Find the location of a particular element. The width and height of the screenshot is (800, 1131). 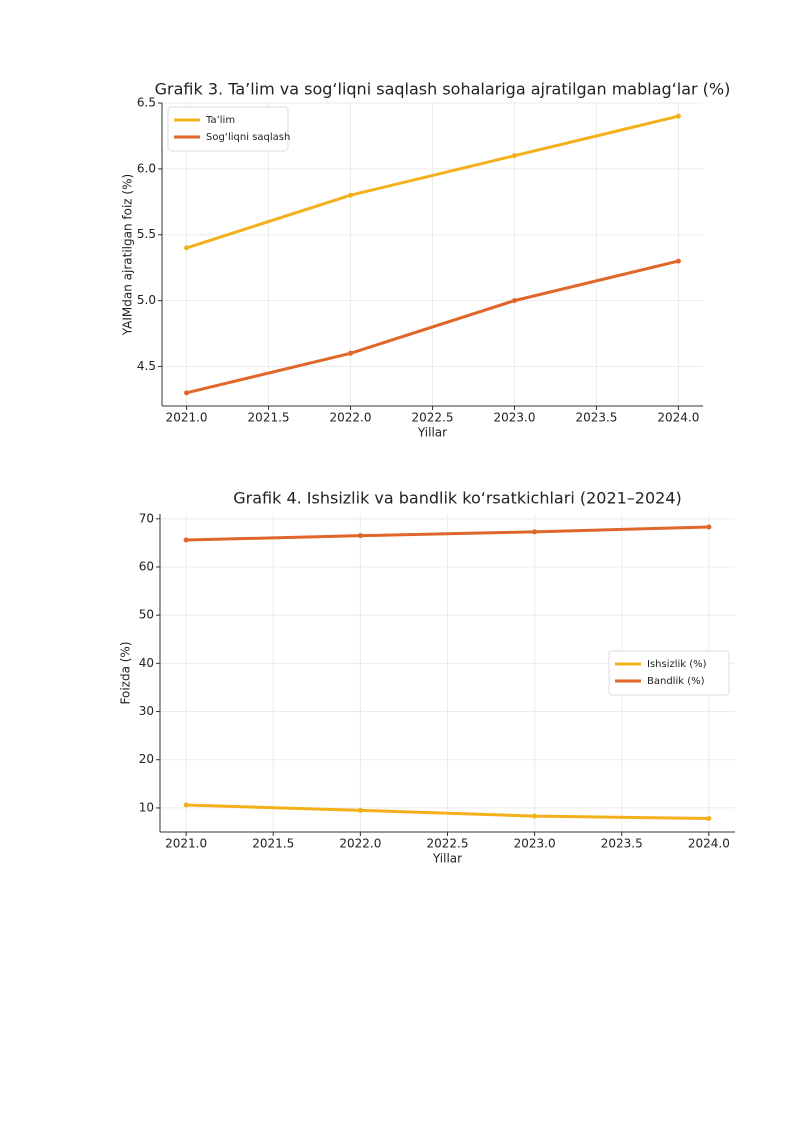

y-tick-label: 5.0 is located at coordinates (146, 300).